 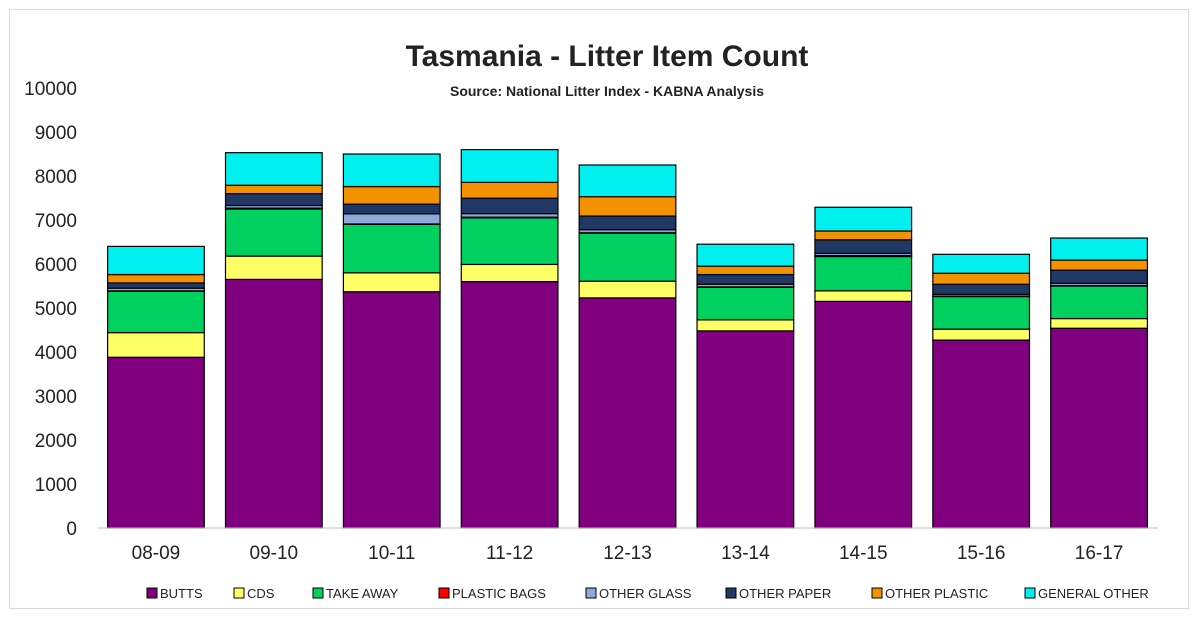 What do you see at coordinates (56, 353) in the screenshot?
I see `y-tick-label: 4000` at bounding box center [56, 353].